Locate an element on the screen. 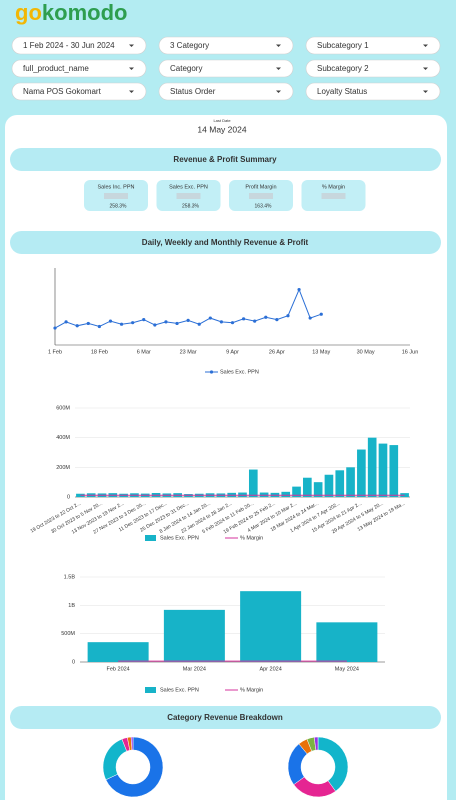 The width and height of the screenshot is (456, 800). x-tick-label: May 2024 is located at coordinates (347, 669).